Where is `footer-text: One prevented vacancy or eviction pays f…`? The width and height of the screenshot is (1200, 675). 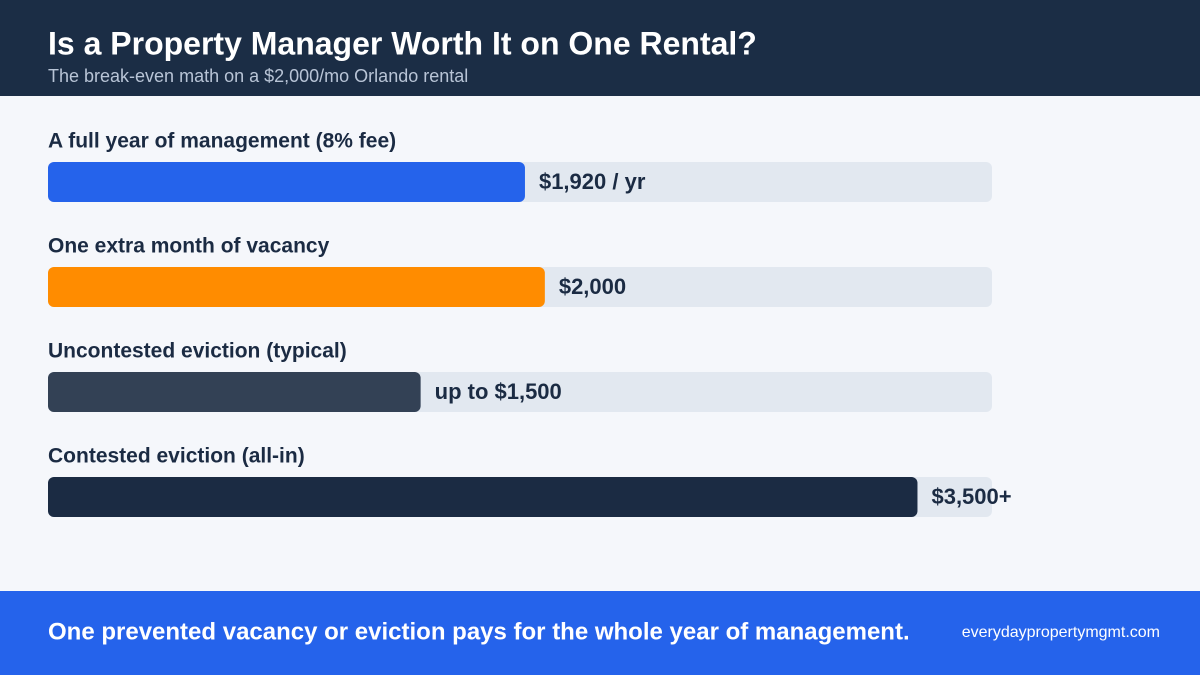 footer-text: One prevented vacancy or eviction pays f… is located at coordinates (479, 631).